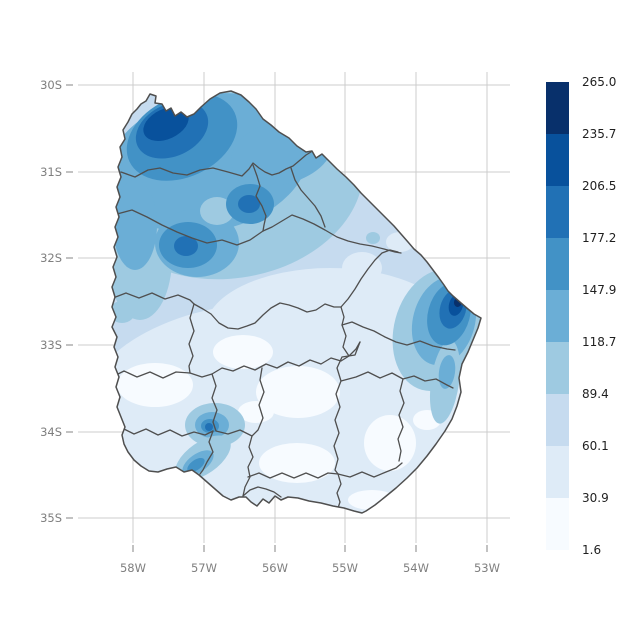 This screenshot has width=630, height=630. What do you see at coordinates (599, 82) in the screenshot?
I see `colorbar-tick-label: 265.0` at bounding box center [599, 82].